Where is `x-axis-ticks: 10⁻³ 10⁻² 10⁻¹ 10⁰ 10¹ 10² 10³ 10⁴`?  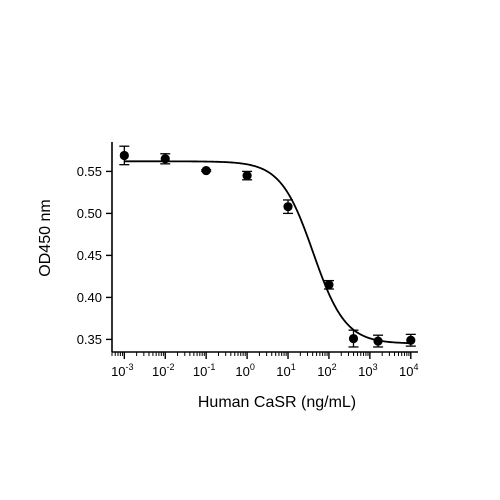
x-axis-ticks: 10⁻³ 10⁻² 10⁻¹ 10⁰ 10¹ 10² 10³ 10⁴ is located at coordinates (265, 365).